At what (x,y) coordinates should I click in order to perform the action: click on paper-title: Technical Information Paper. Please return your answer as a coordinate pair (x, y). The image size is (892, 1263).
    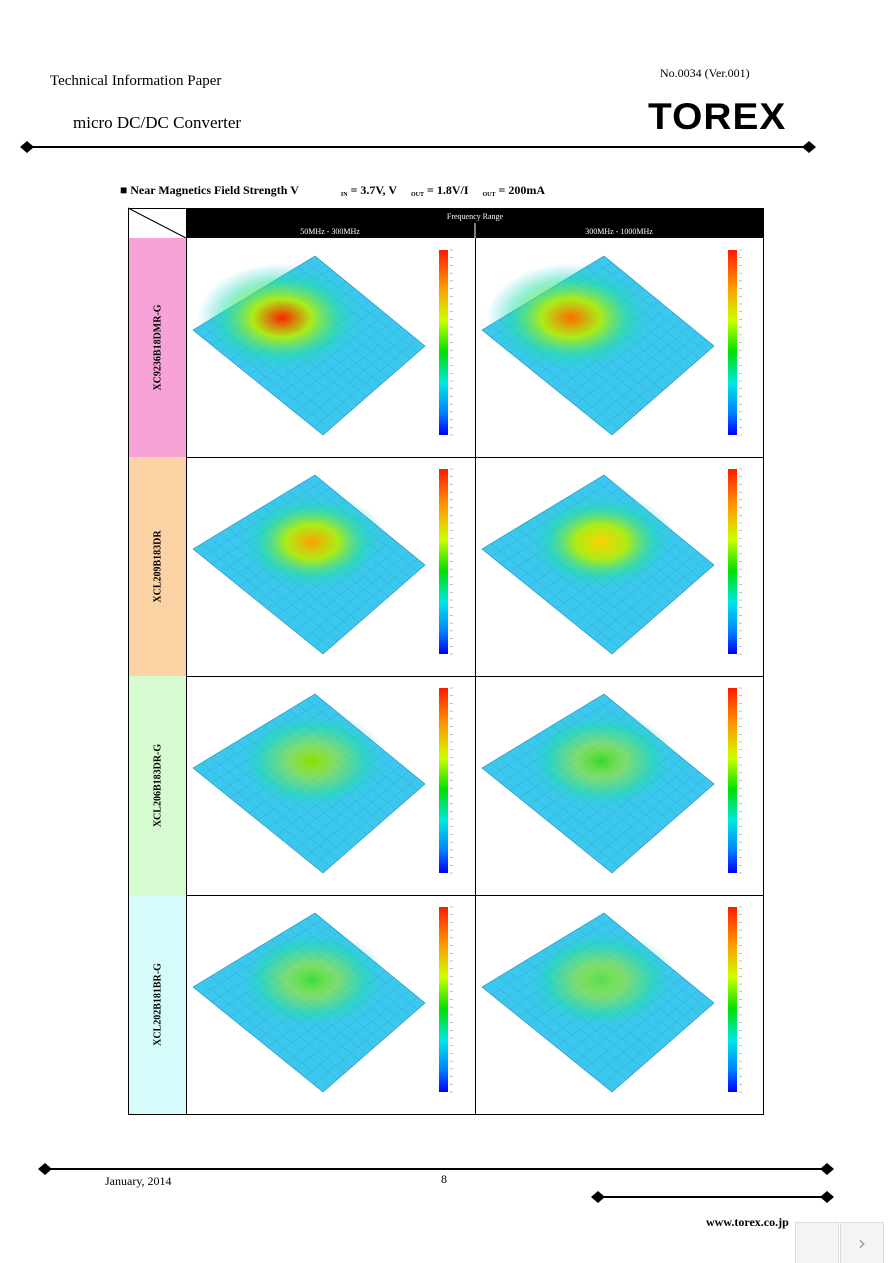
    Looking at the image, I should click on (136, 81).